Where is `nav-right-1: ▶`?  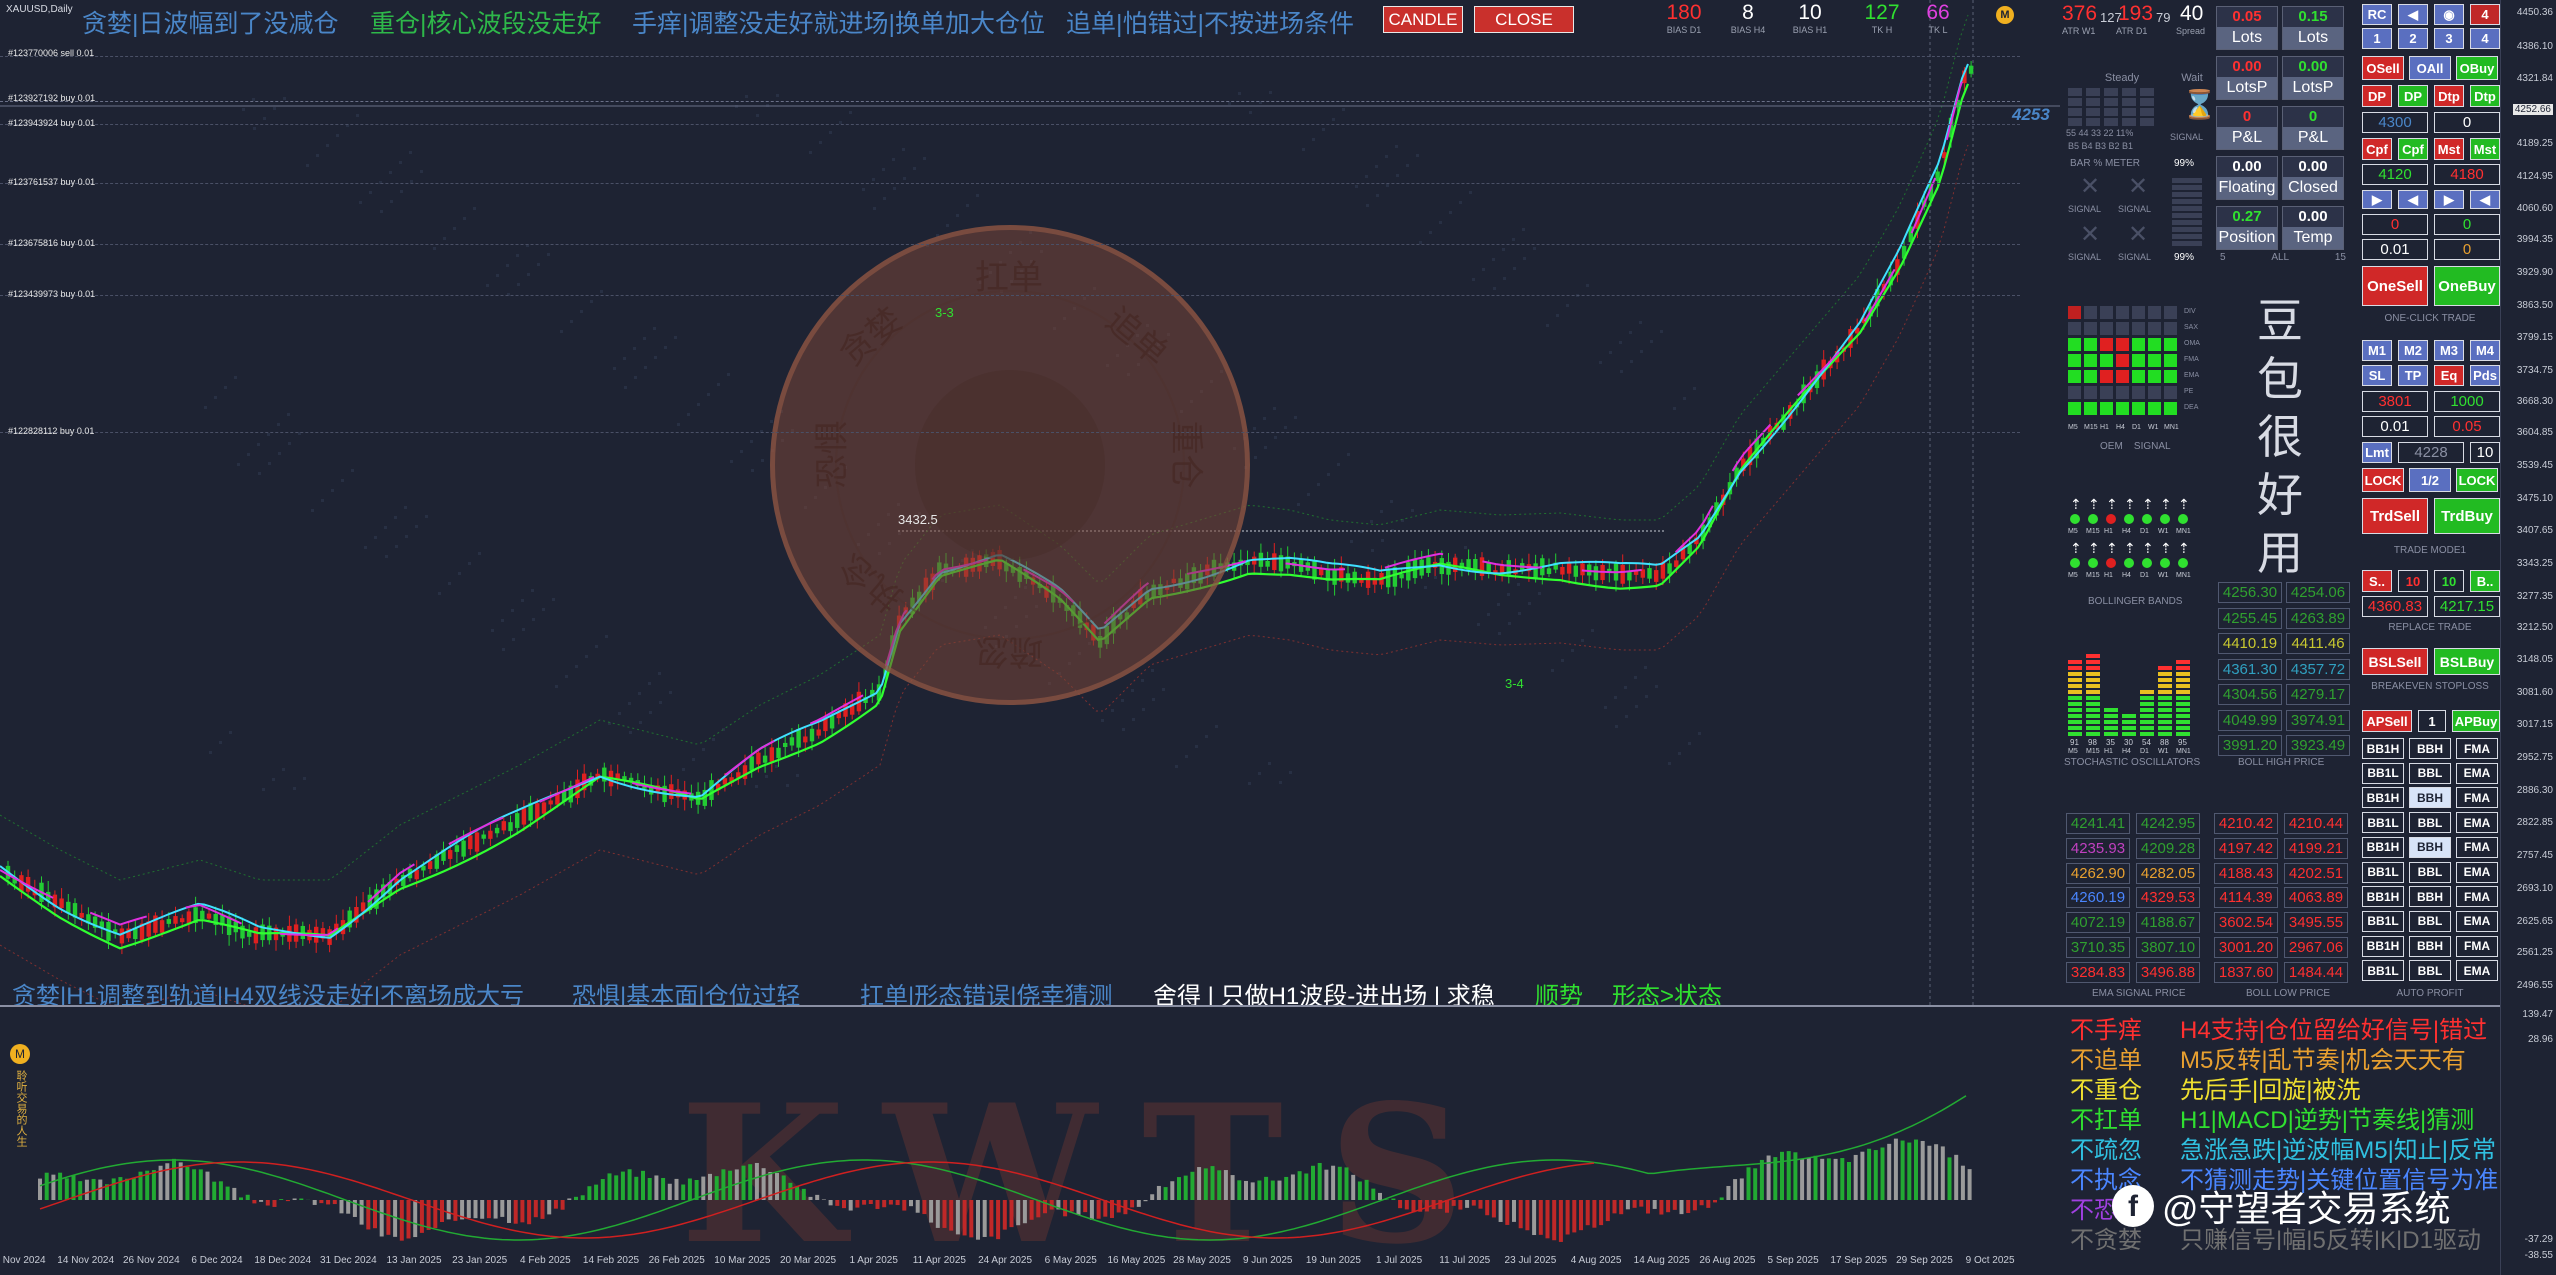
nav-right-1: ▶ is located at coordinates (2377, 199).